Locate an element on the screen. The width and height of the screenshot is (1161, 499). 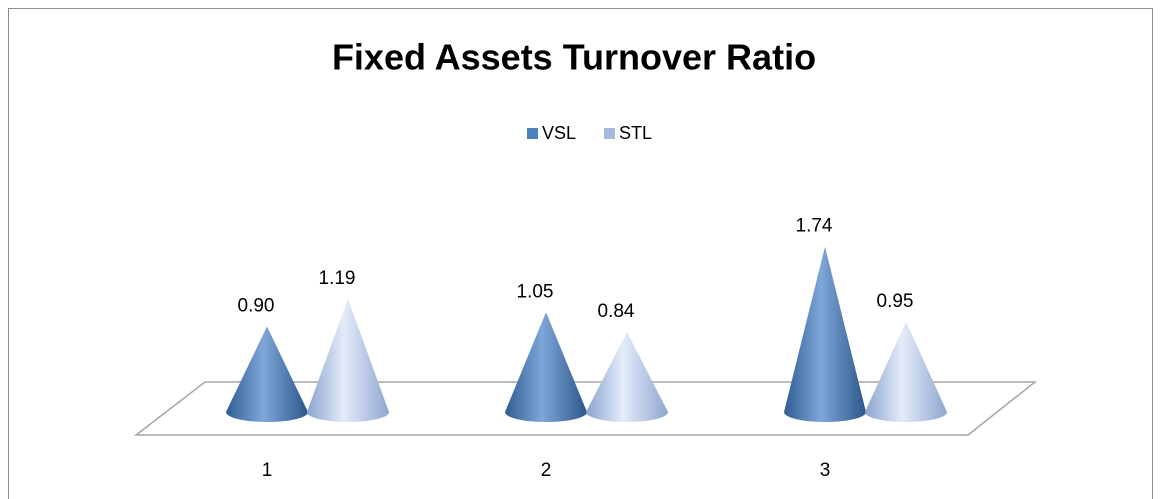
x-tick-label: 1 is located at coordinates (267, 470).